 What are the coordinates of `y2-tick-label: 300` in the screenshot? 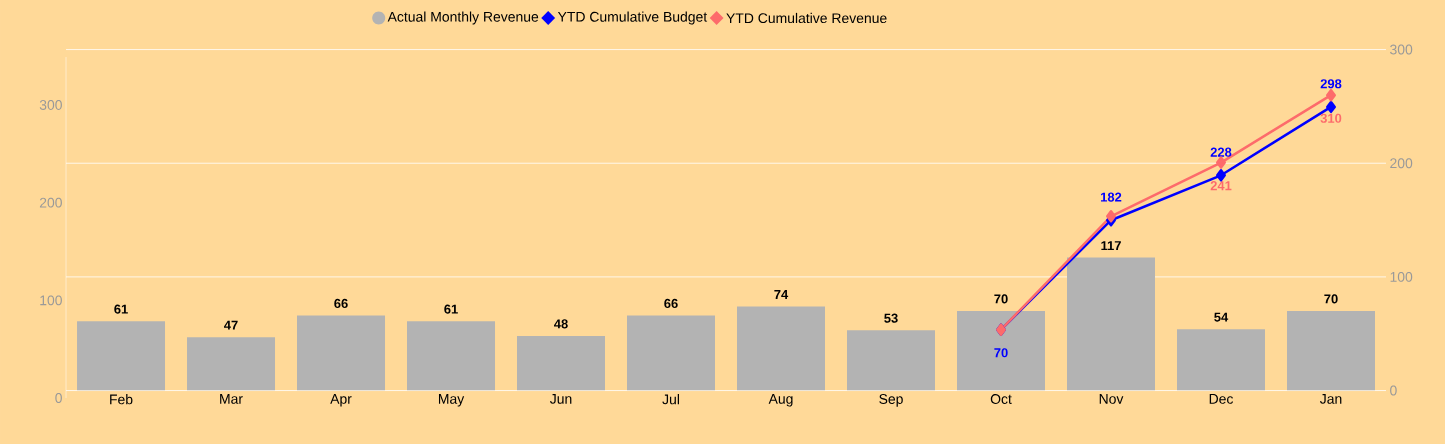 It's located at (1401, 49).